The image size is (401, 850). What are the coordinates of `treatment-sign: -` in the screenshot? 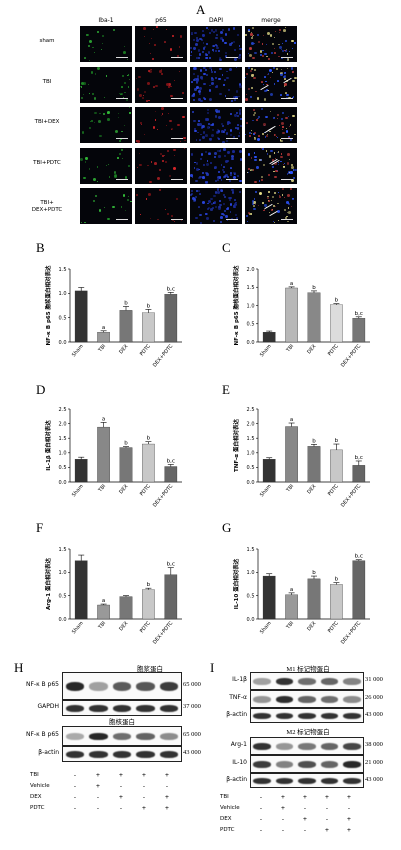 It's located at (121, 786).